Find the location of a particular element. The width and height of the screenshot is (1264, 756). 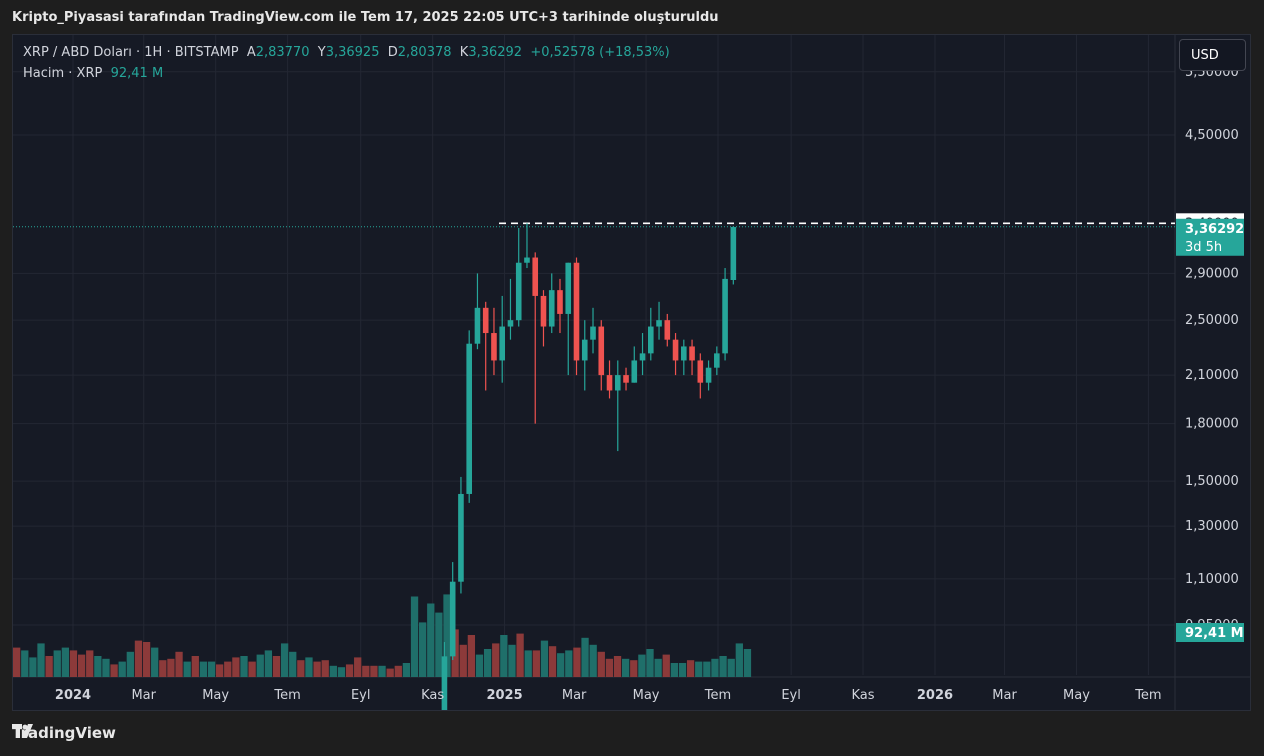

volume-value: 92,41 M is located at coordinates (137, 73).